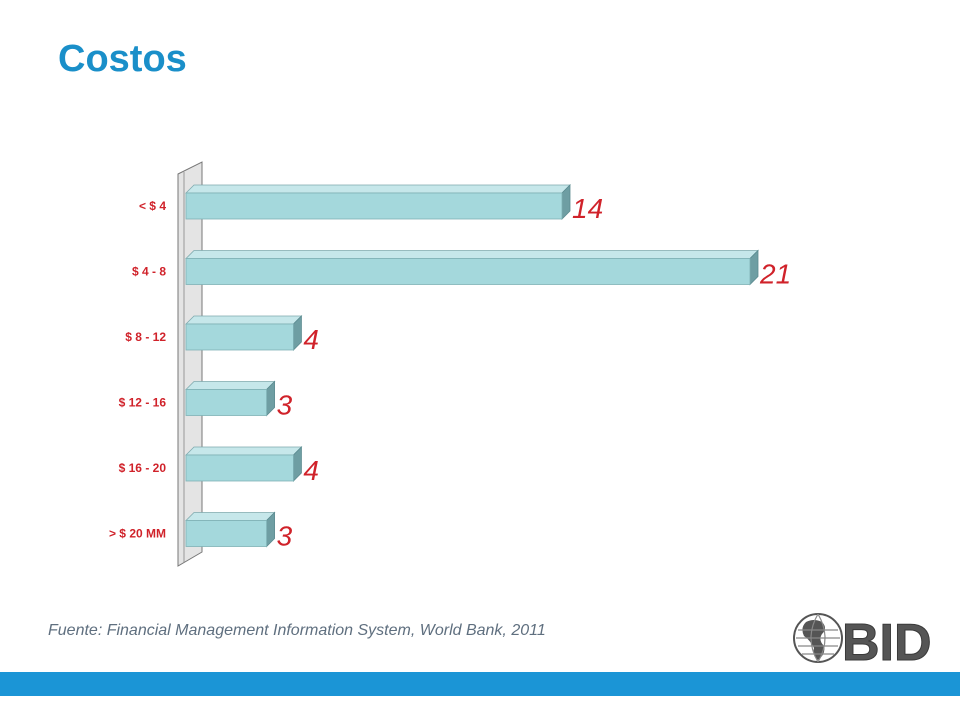 Image resolution: width=960 pixels, height=720 pixels. I want to click on globe-icon, so click(818, 638).